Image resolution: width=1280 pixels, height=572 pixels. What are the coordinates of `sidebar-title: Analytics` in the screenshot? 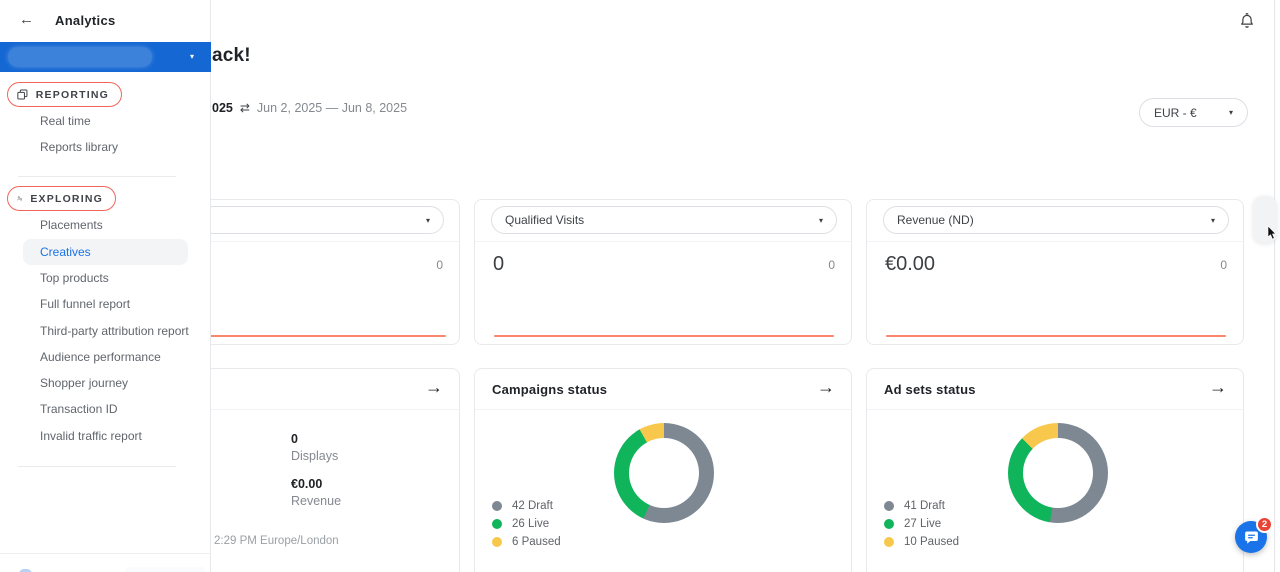 It's located at (85, 20).